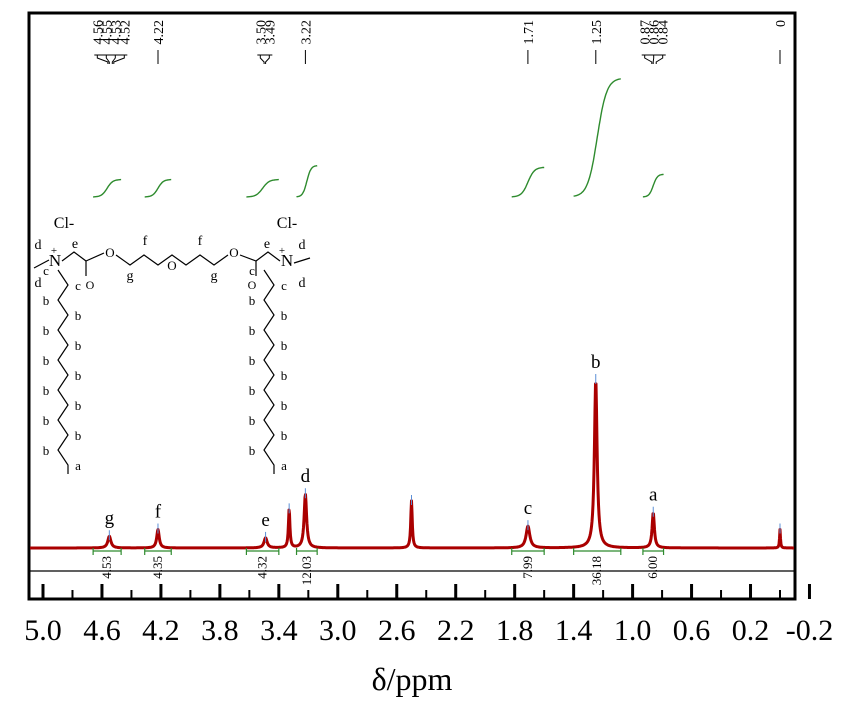  I want to click on peak-list-entry: 1.25, so click(597, 42).